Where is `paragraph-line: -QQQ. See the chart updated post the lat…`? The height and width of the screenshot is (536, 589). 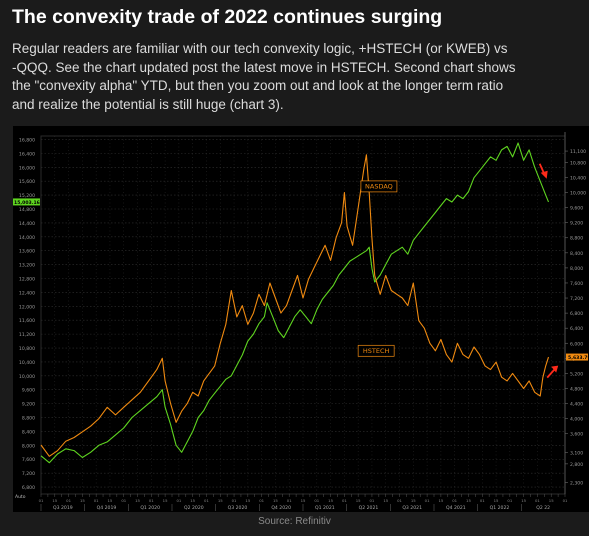
paragraph-line: -QQQ. See the chart updated post the lat… is located at coordinates (264, 67).